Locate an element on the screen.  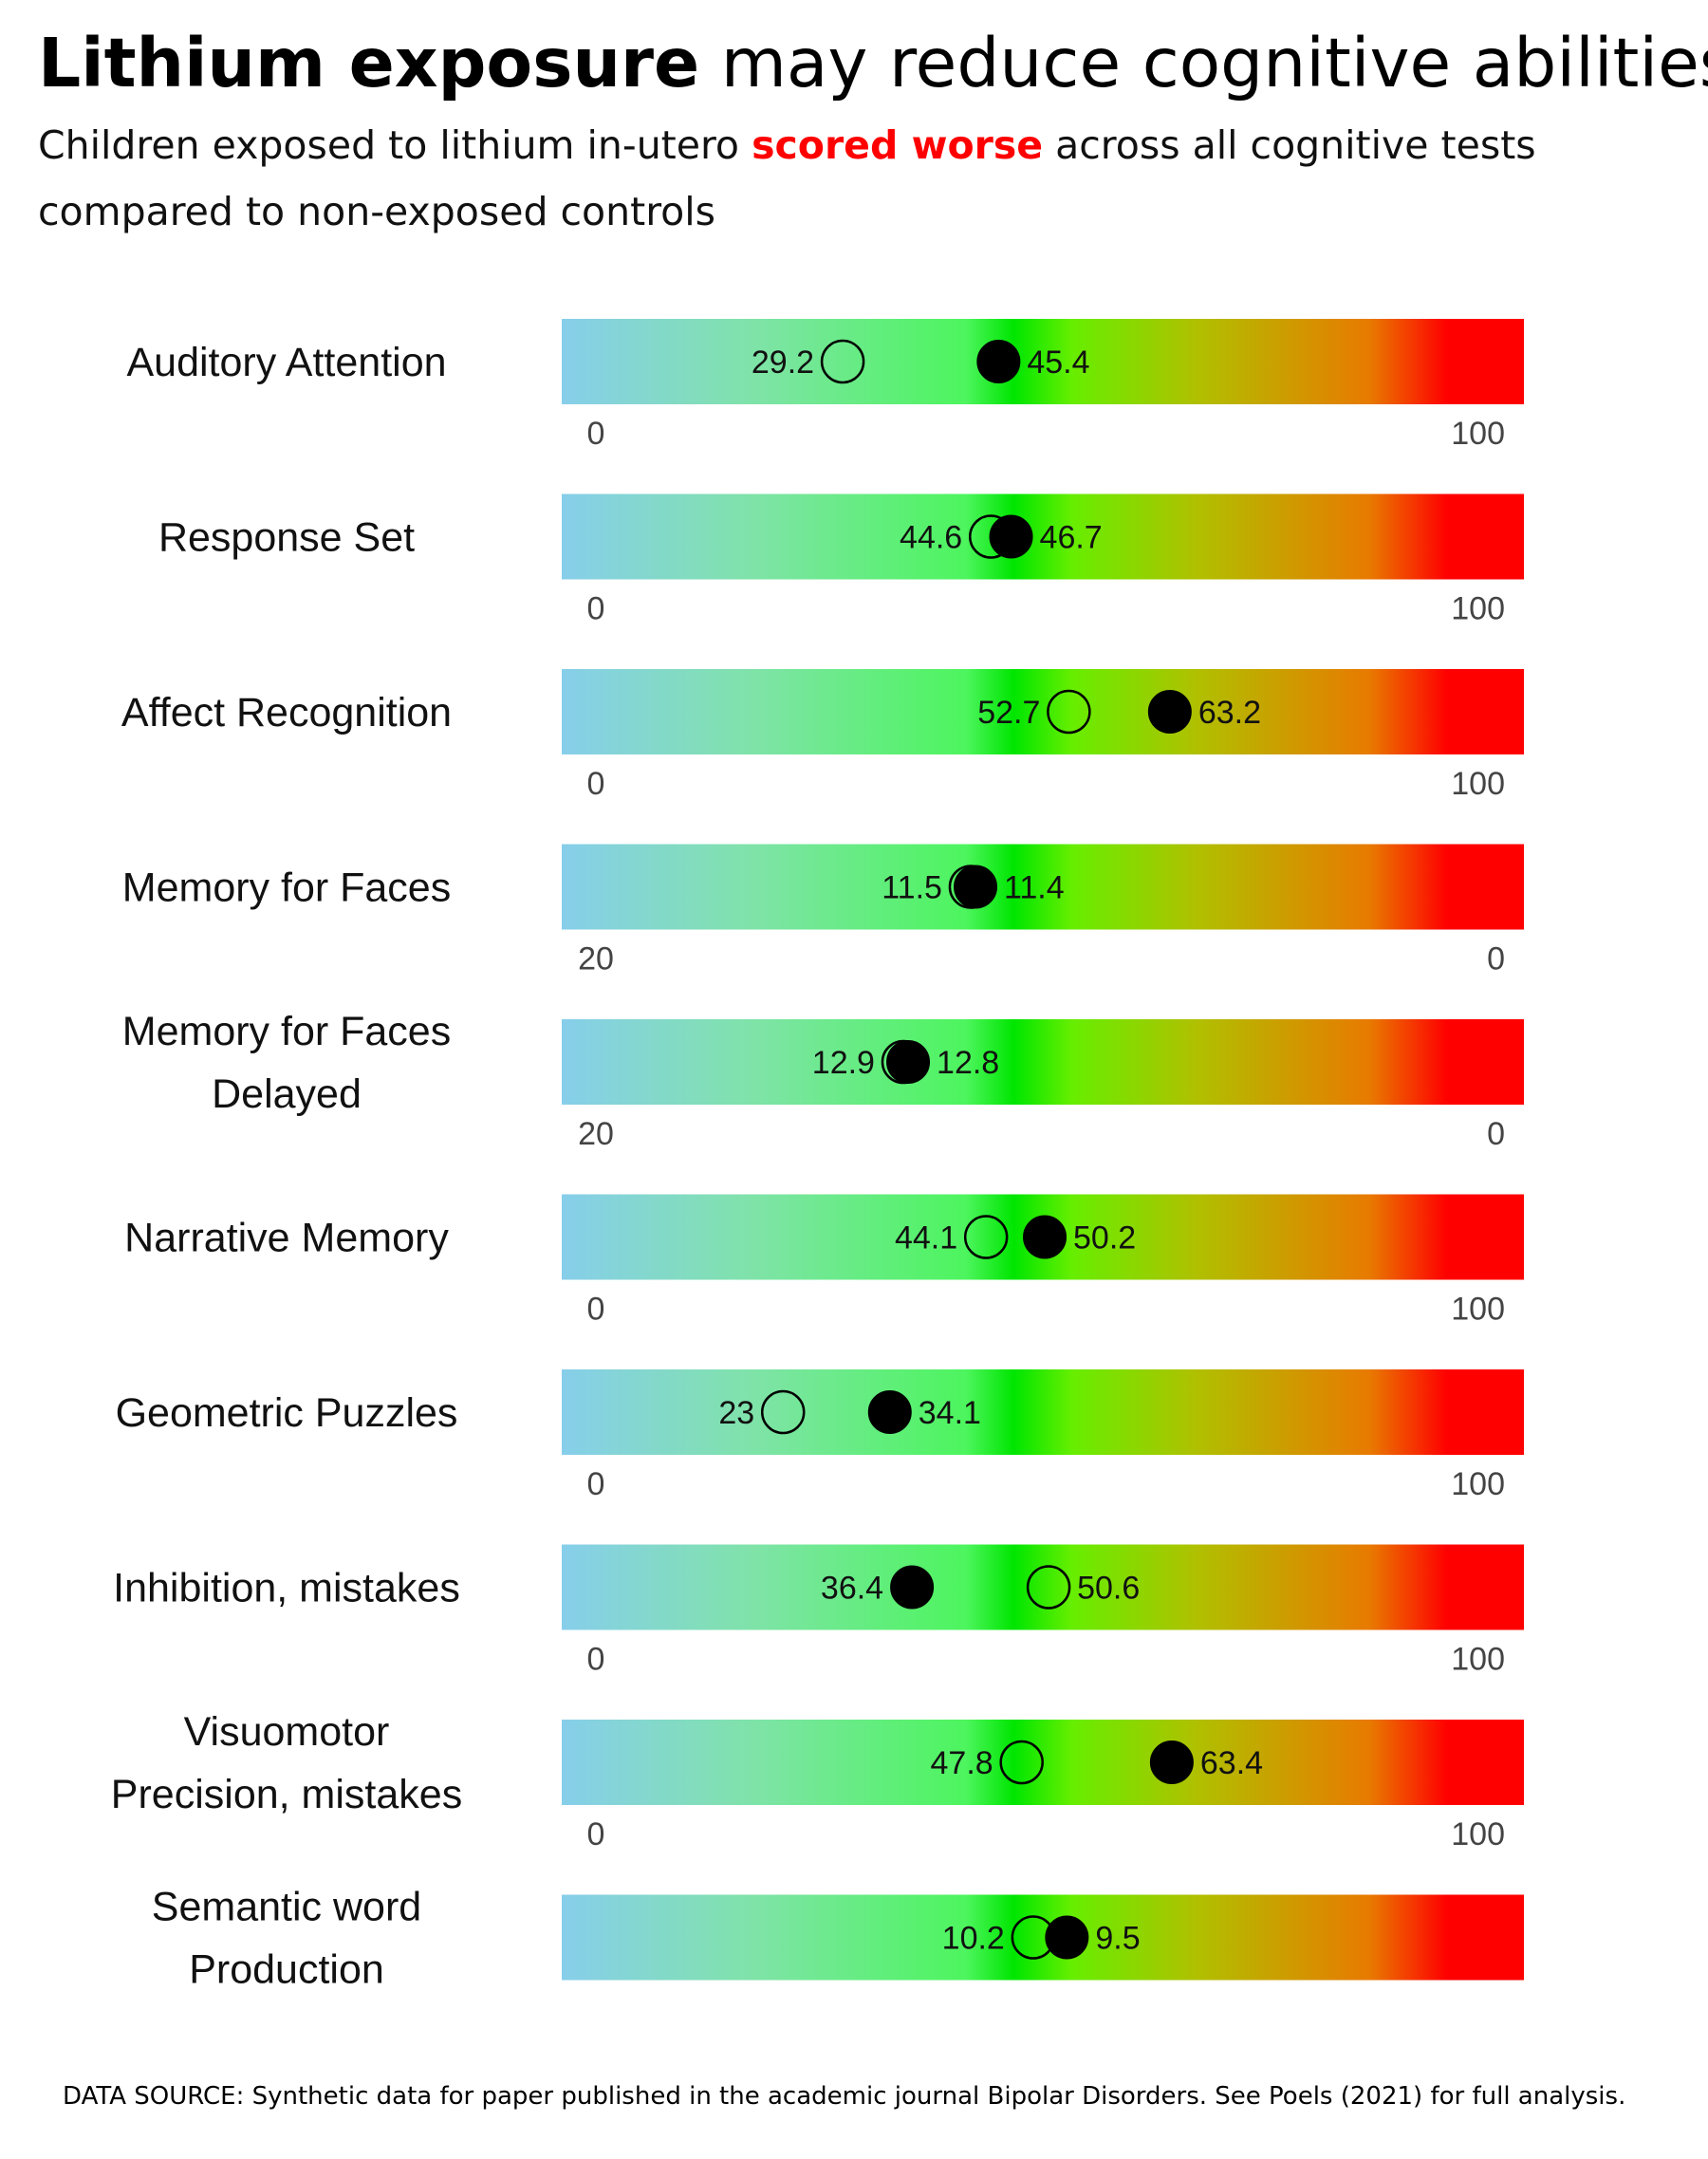
exposed-value-label: 63.2 is located at coordinates (1229, 713).